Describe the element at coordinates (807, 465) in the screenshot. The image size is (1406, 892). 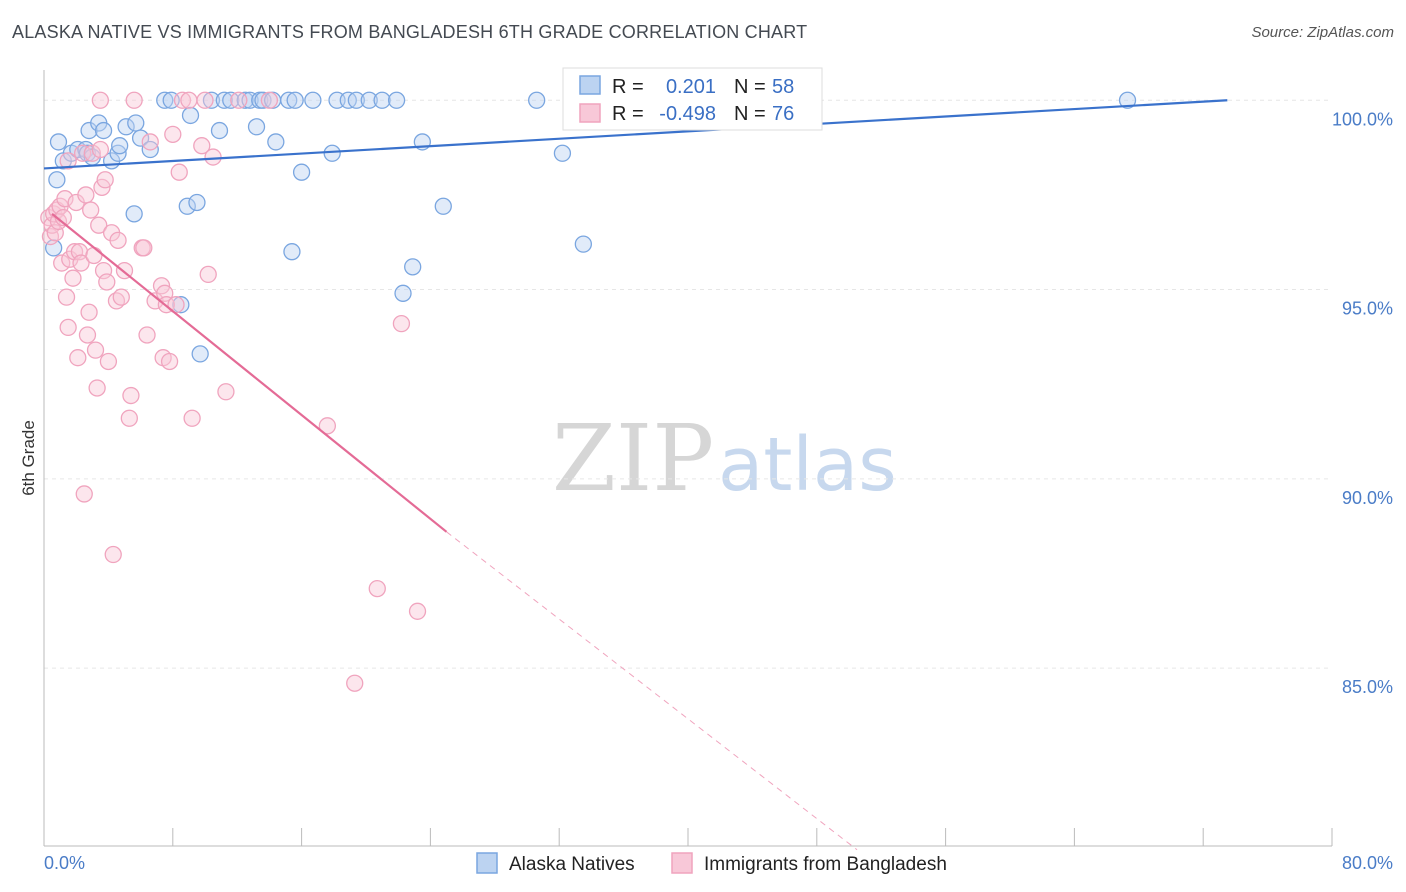
I see `watermark-atlas: atlas` at that location.